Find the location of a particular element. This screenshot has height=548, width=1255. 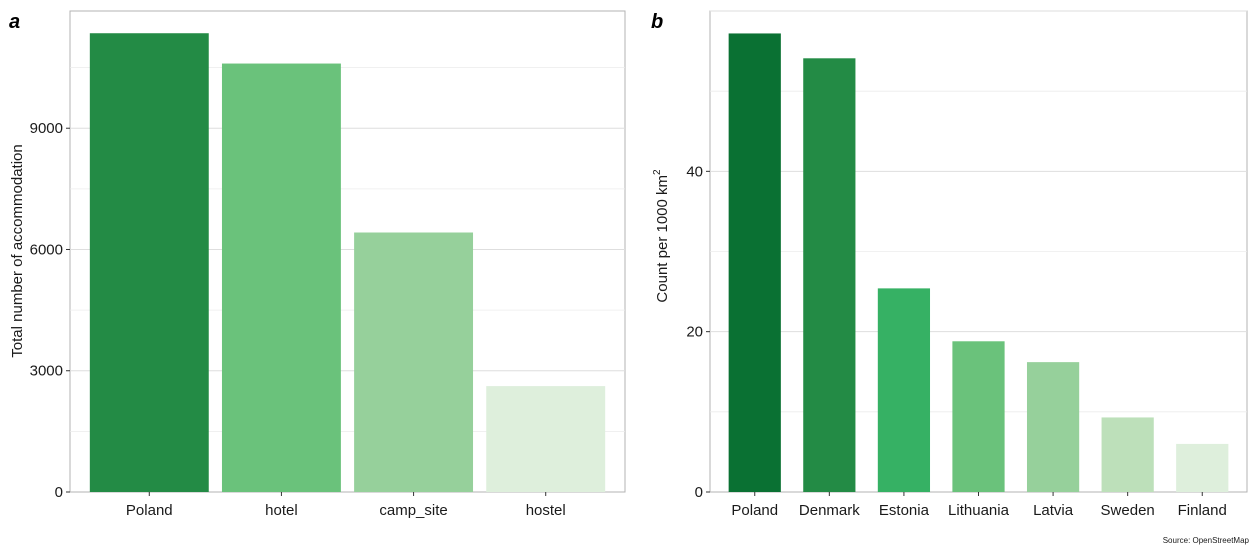

y-tick-labels-b: 0 20 40 is located at coordinates (698, 332).